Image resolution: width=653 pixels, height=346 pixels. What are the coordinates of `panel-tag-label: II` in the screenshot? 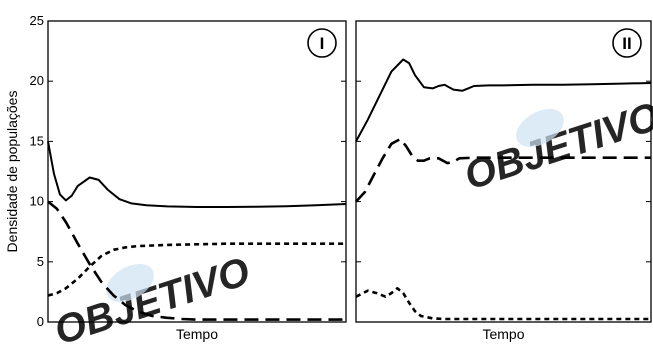 It's located at (626, 43).